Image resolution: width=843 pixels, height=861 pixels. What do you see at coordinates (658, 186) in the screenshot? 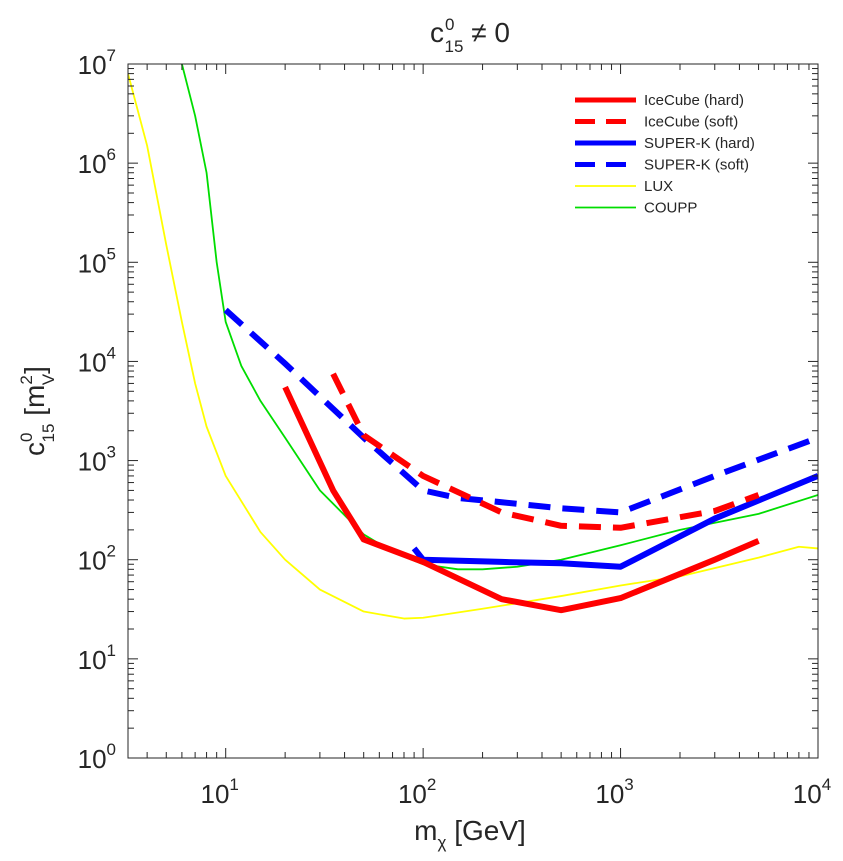
I see `legend-label: LUX` at bounding box center [658, 186].